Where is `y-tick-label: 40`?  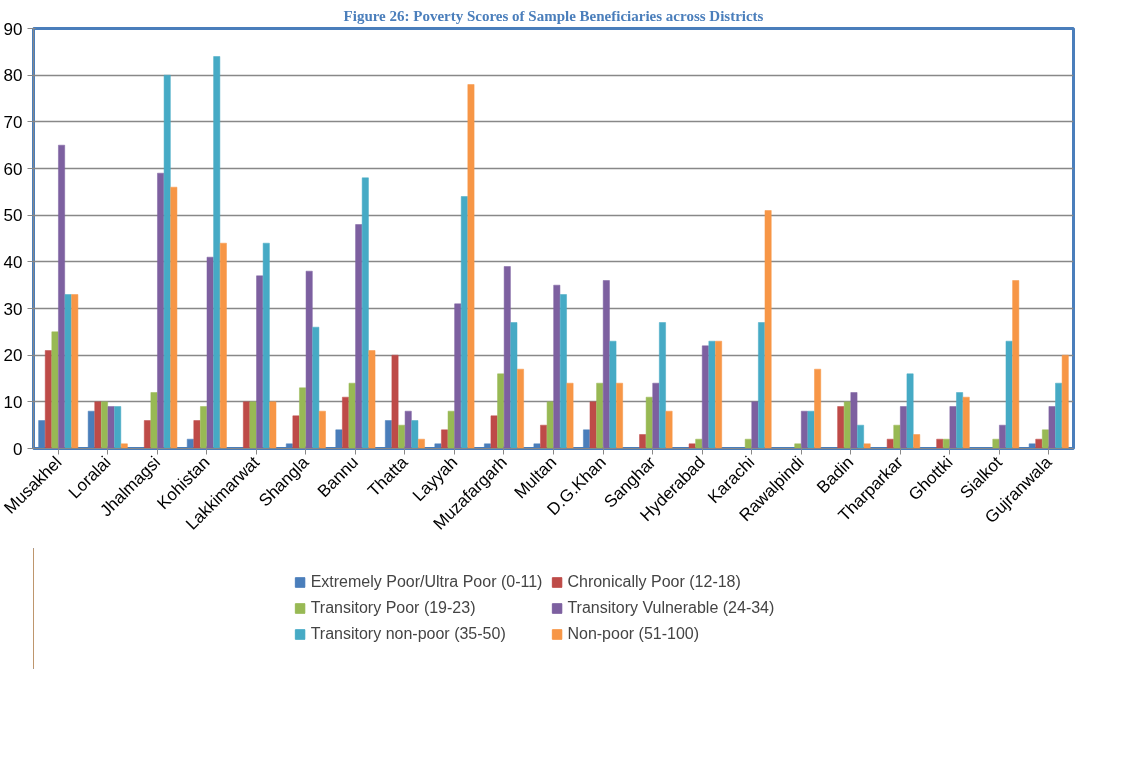 y-tick-label: 40 is located at coordinates (13, 262).